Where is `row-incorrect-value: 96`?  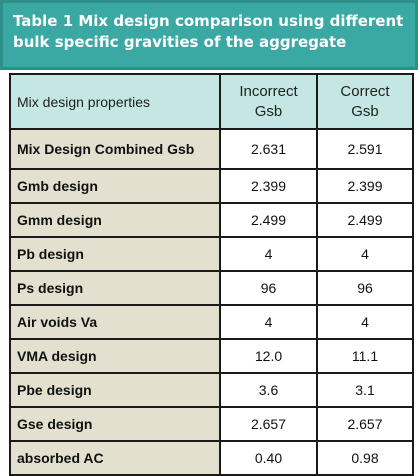 row-incorrect-value: 96 is located at coordinates (268, 288).